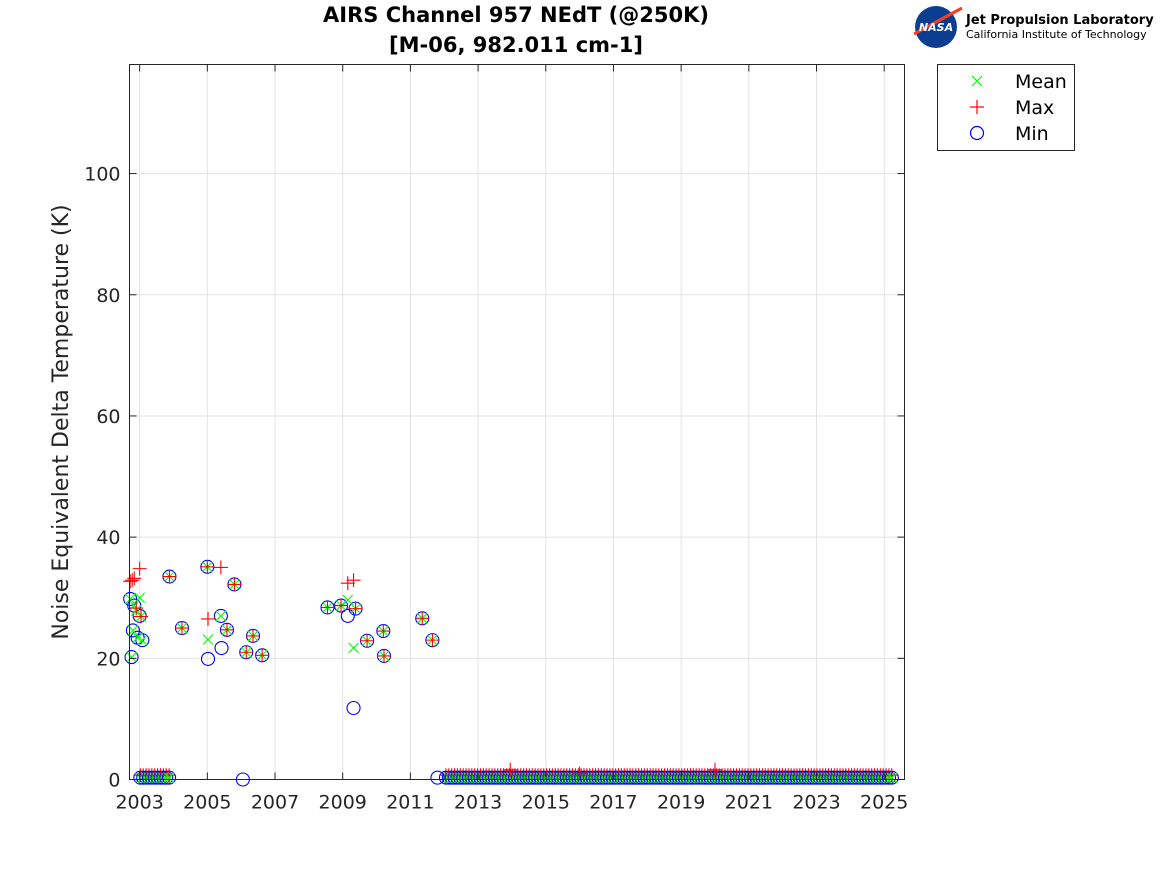 The height and width of the screenshot is (875, 1167). Describe the element at coordinates (343, 803) in the screenshot. I see `x-tick-label: 2009` at that location.